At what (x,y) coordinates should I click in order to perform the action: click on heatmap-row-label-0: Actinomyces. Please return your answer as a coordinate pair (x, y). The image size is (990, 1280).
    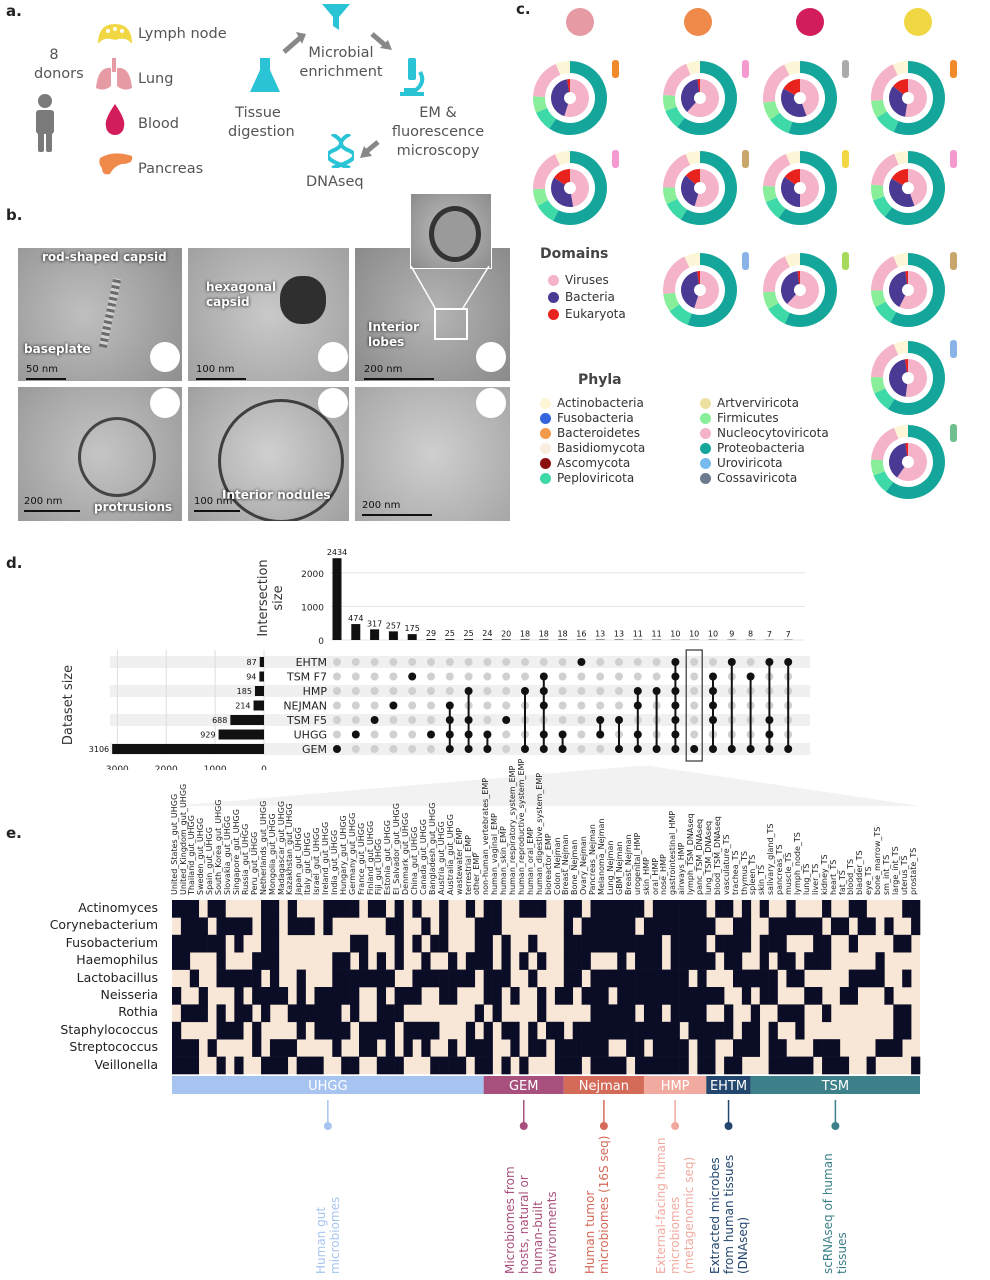
    Looking at the image, I should click on (118, 907).